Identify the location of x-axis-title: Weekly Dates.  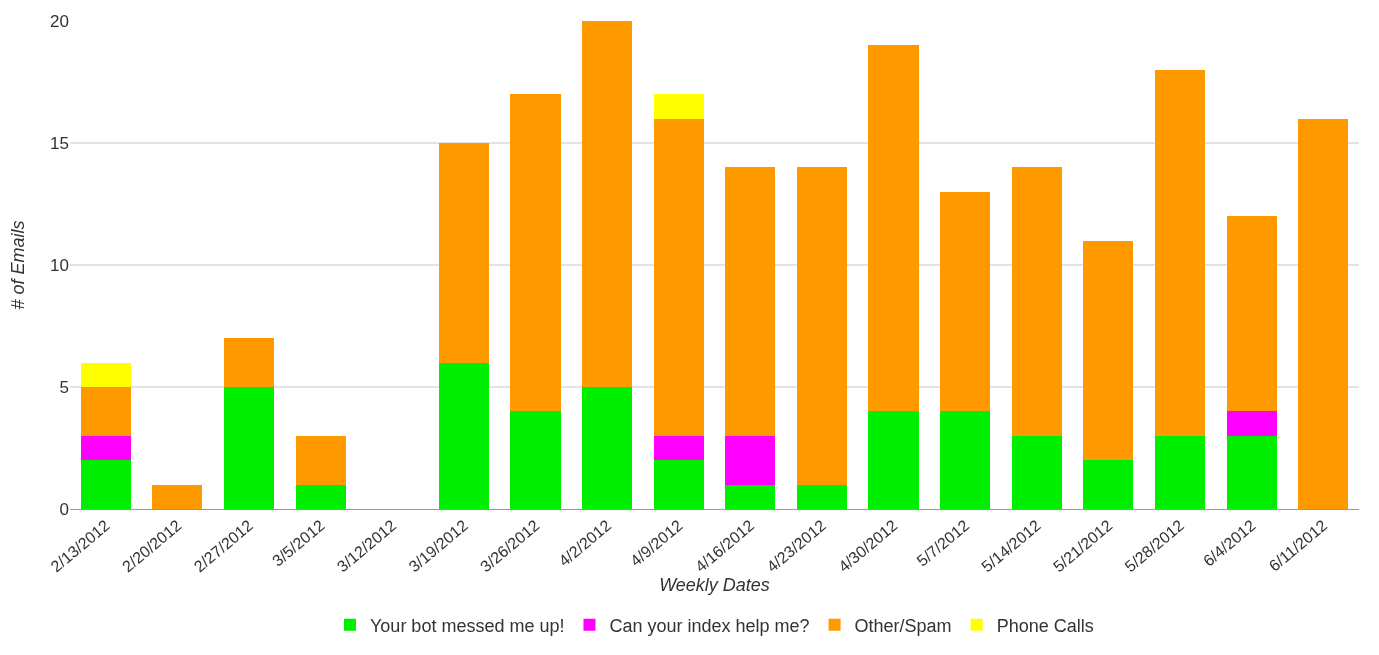
(714, 585).